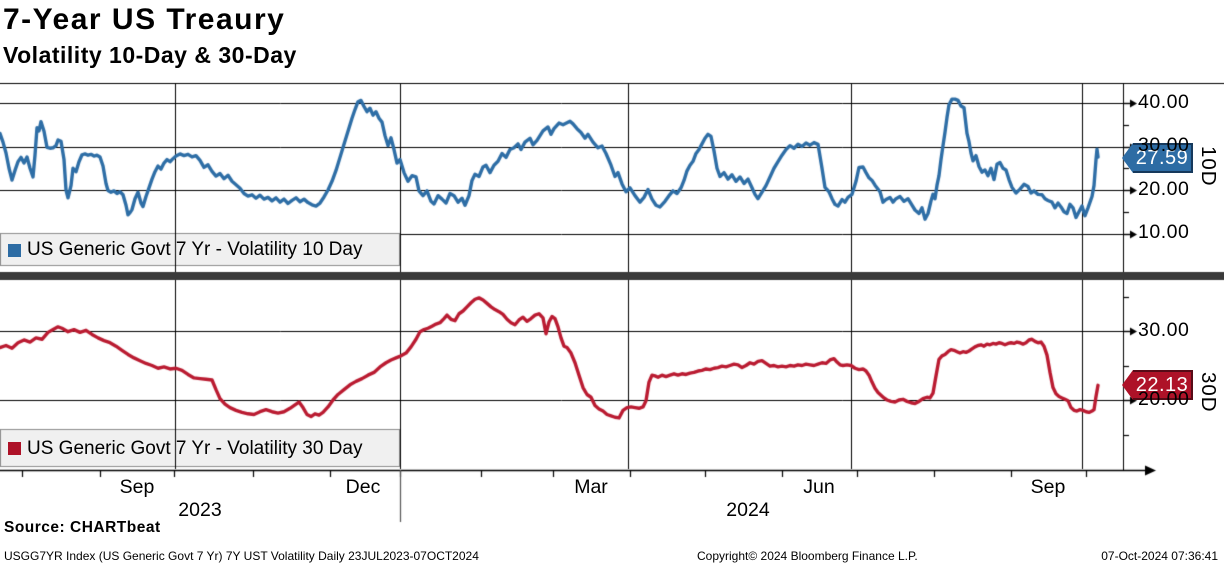  I want to click on panel-side-label-10d: 10D, so click(1208, 166).